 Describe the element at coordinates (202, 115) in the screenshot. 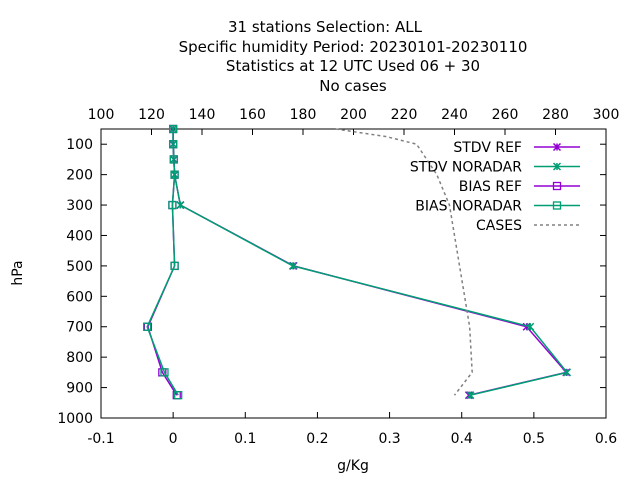

I see `x2-tick-label: 140` at that location.